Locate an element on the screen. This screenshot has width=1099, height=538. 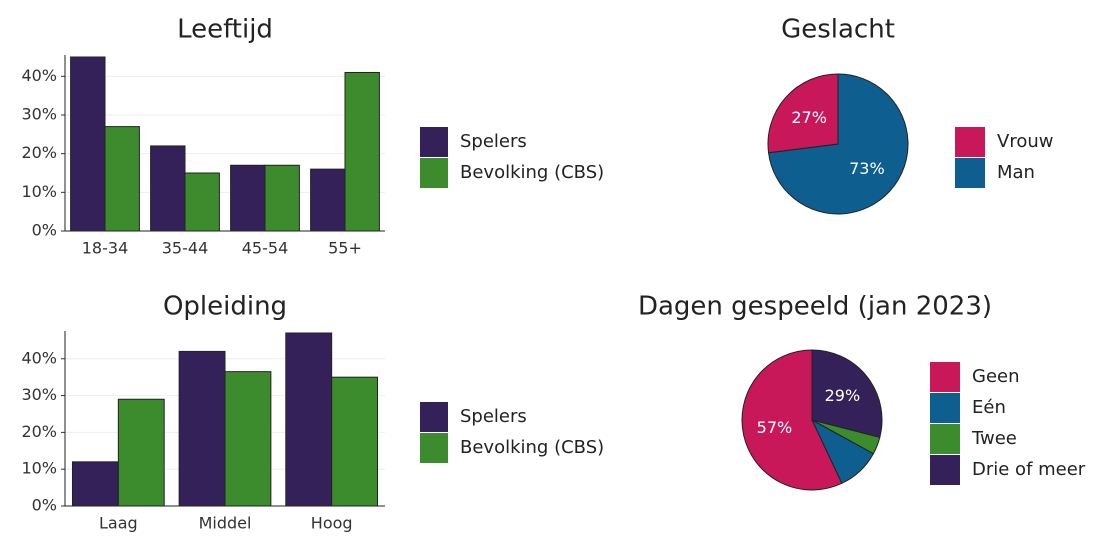
legend-label: Twee is located at coordinates (994, 438).